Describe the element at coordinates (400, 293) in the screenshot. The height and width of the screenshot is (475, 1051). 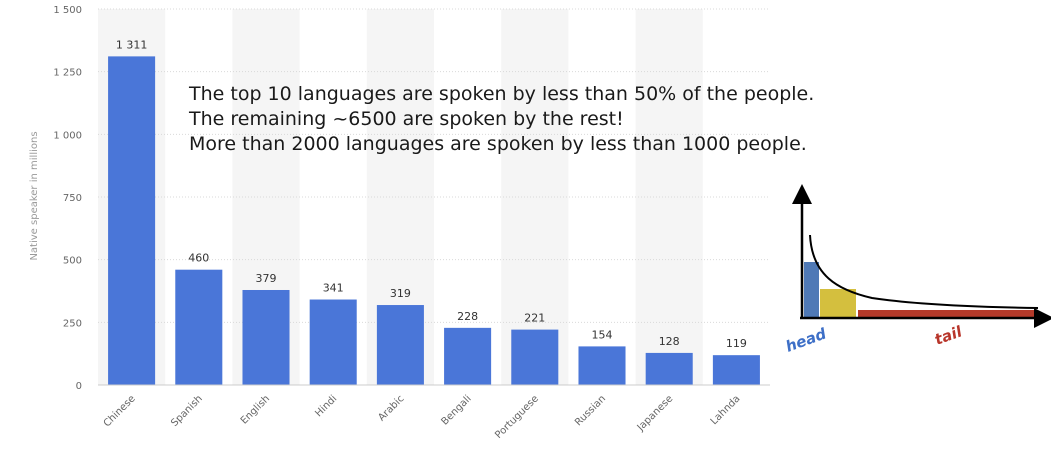
I see `value-label: 319` at that location.